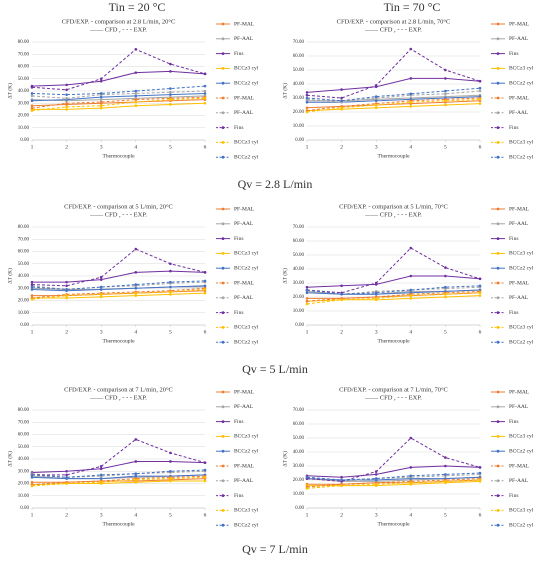  Describe the element at coordinates (299, 494) in the screenshot. I see `y-tick-label: 10.00` at that location.